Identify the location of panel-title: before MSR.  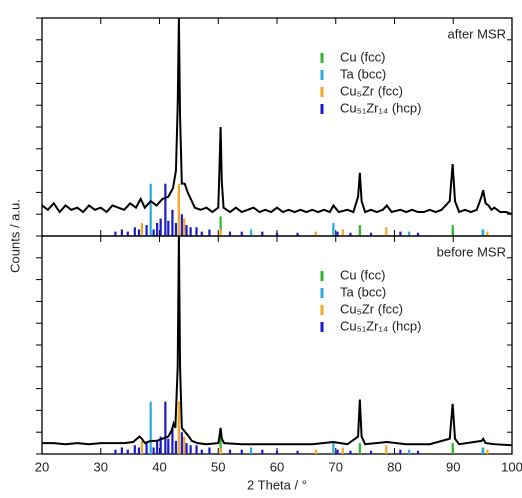
(471, 251).